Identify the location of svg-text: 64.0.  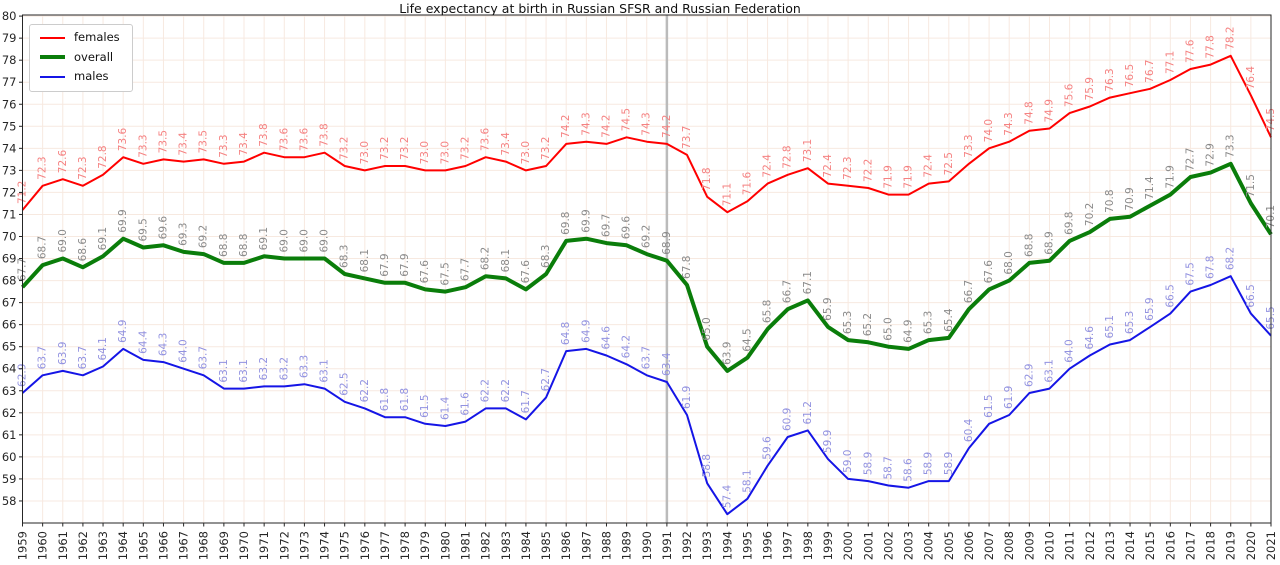
(184, 350).